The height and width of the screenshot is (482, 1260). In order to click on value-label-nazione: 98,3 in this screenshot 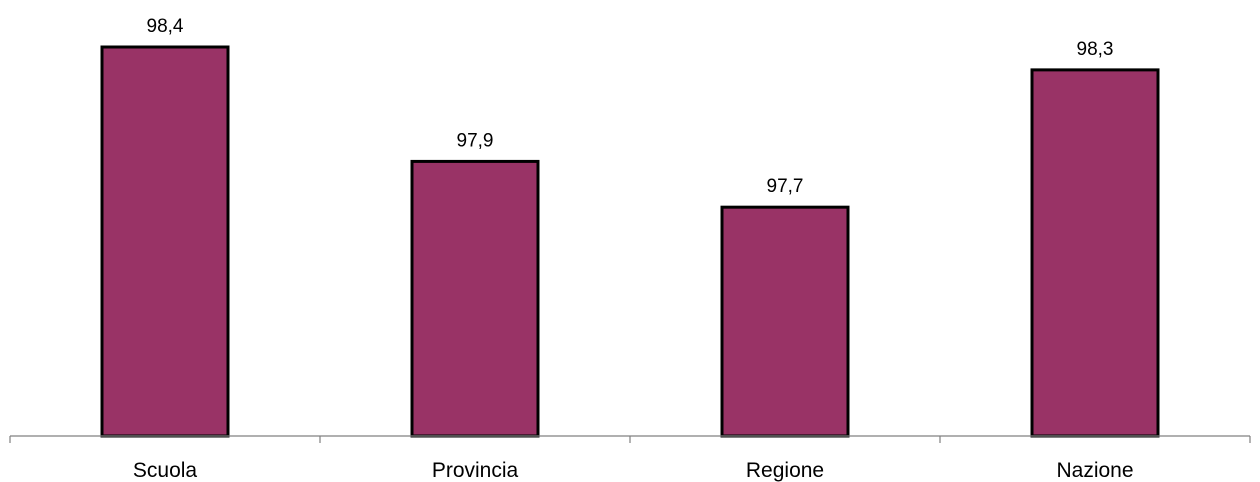, I will do `click(1095, 49)`.